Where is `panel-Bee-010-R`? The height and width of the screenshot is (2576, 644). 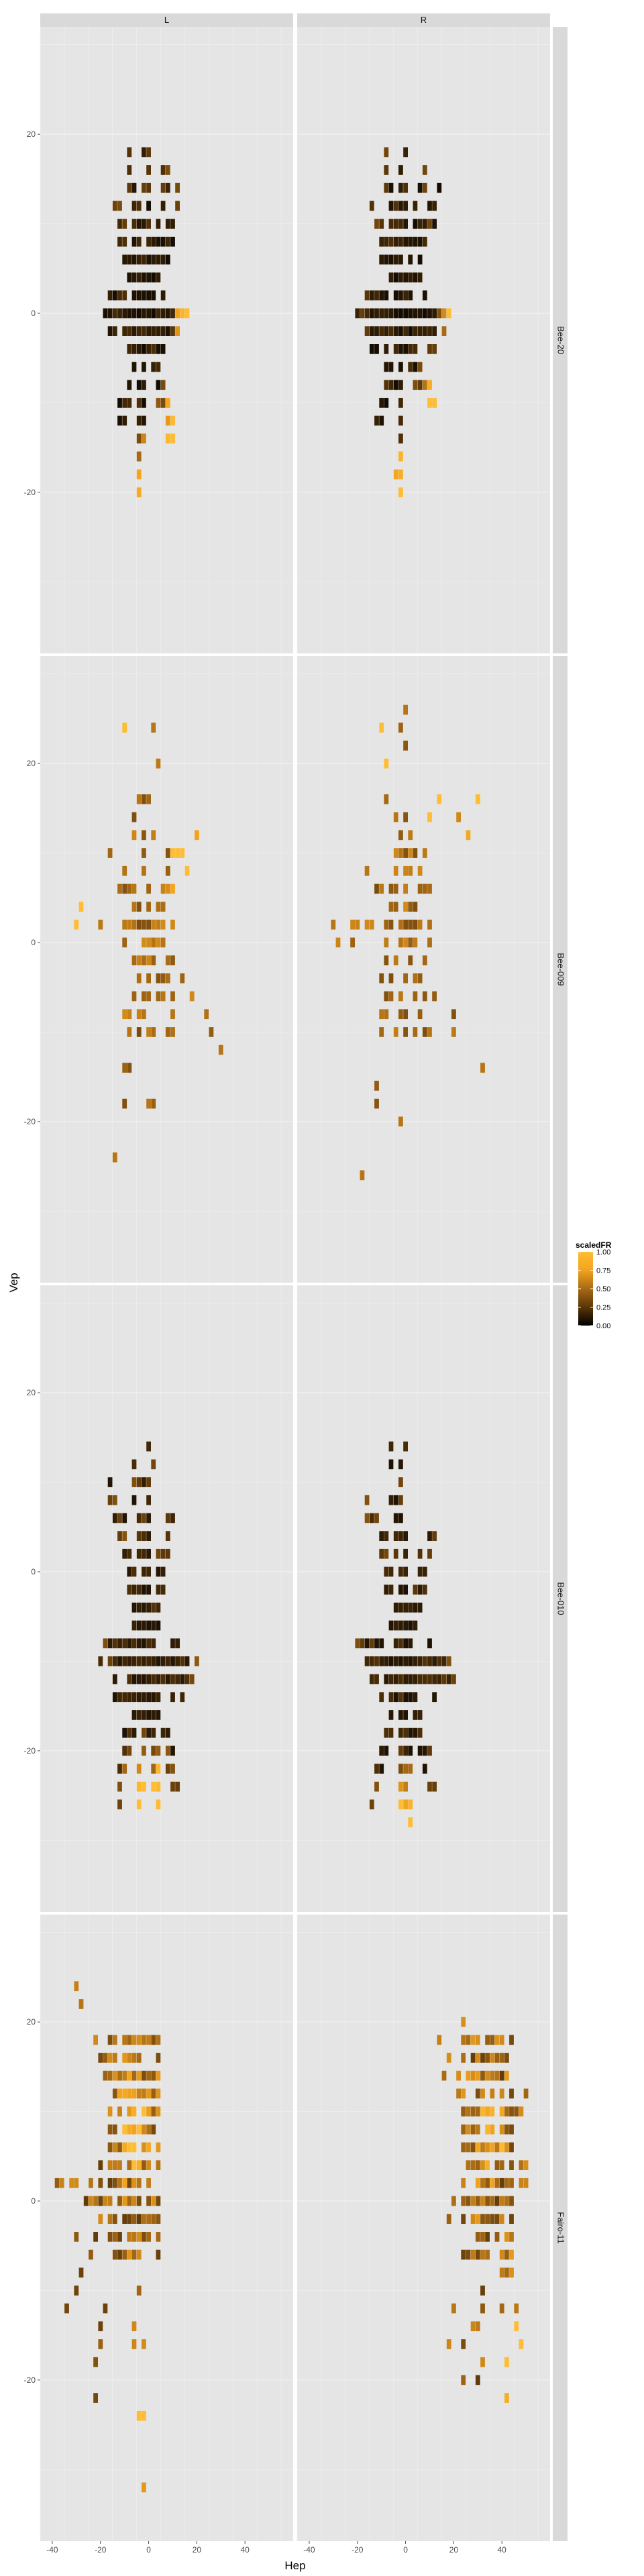
panel-Bee-010-R is located at coordinates (423, 1598).